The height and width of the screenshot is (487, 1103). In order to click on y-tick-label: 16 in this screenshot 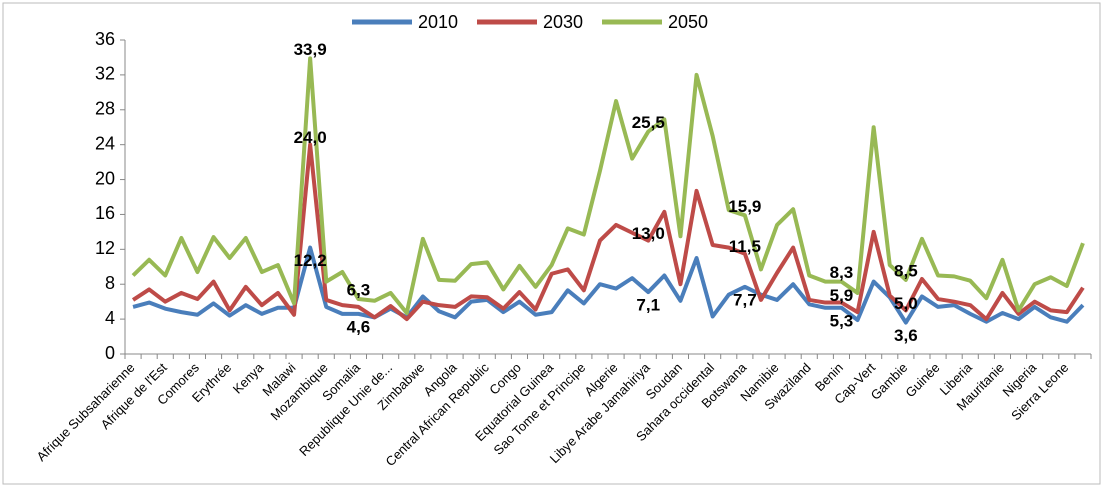, I will do `click(105, 213)`.